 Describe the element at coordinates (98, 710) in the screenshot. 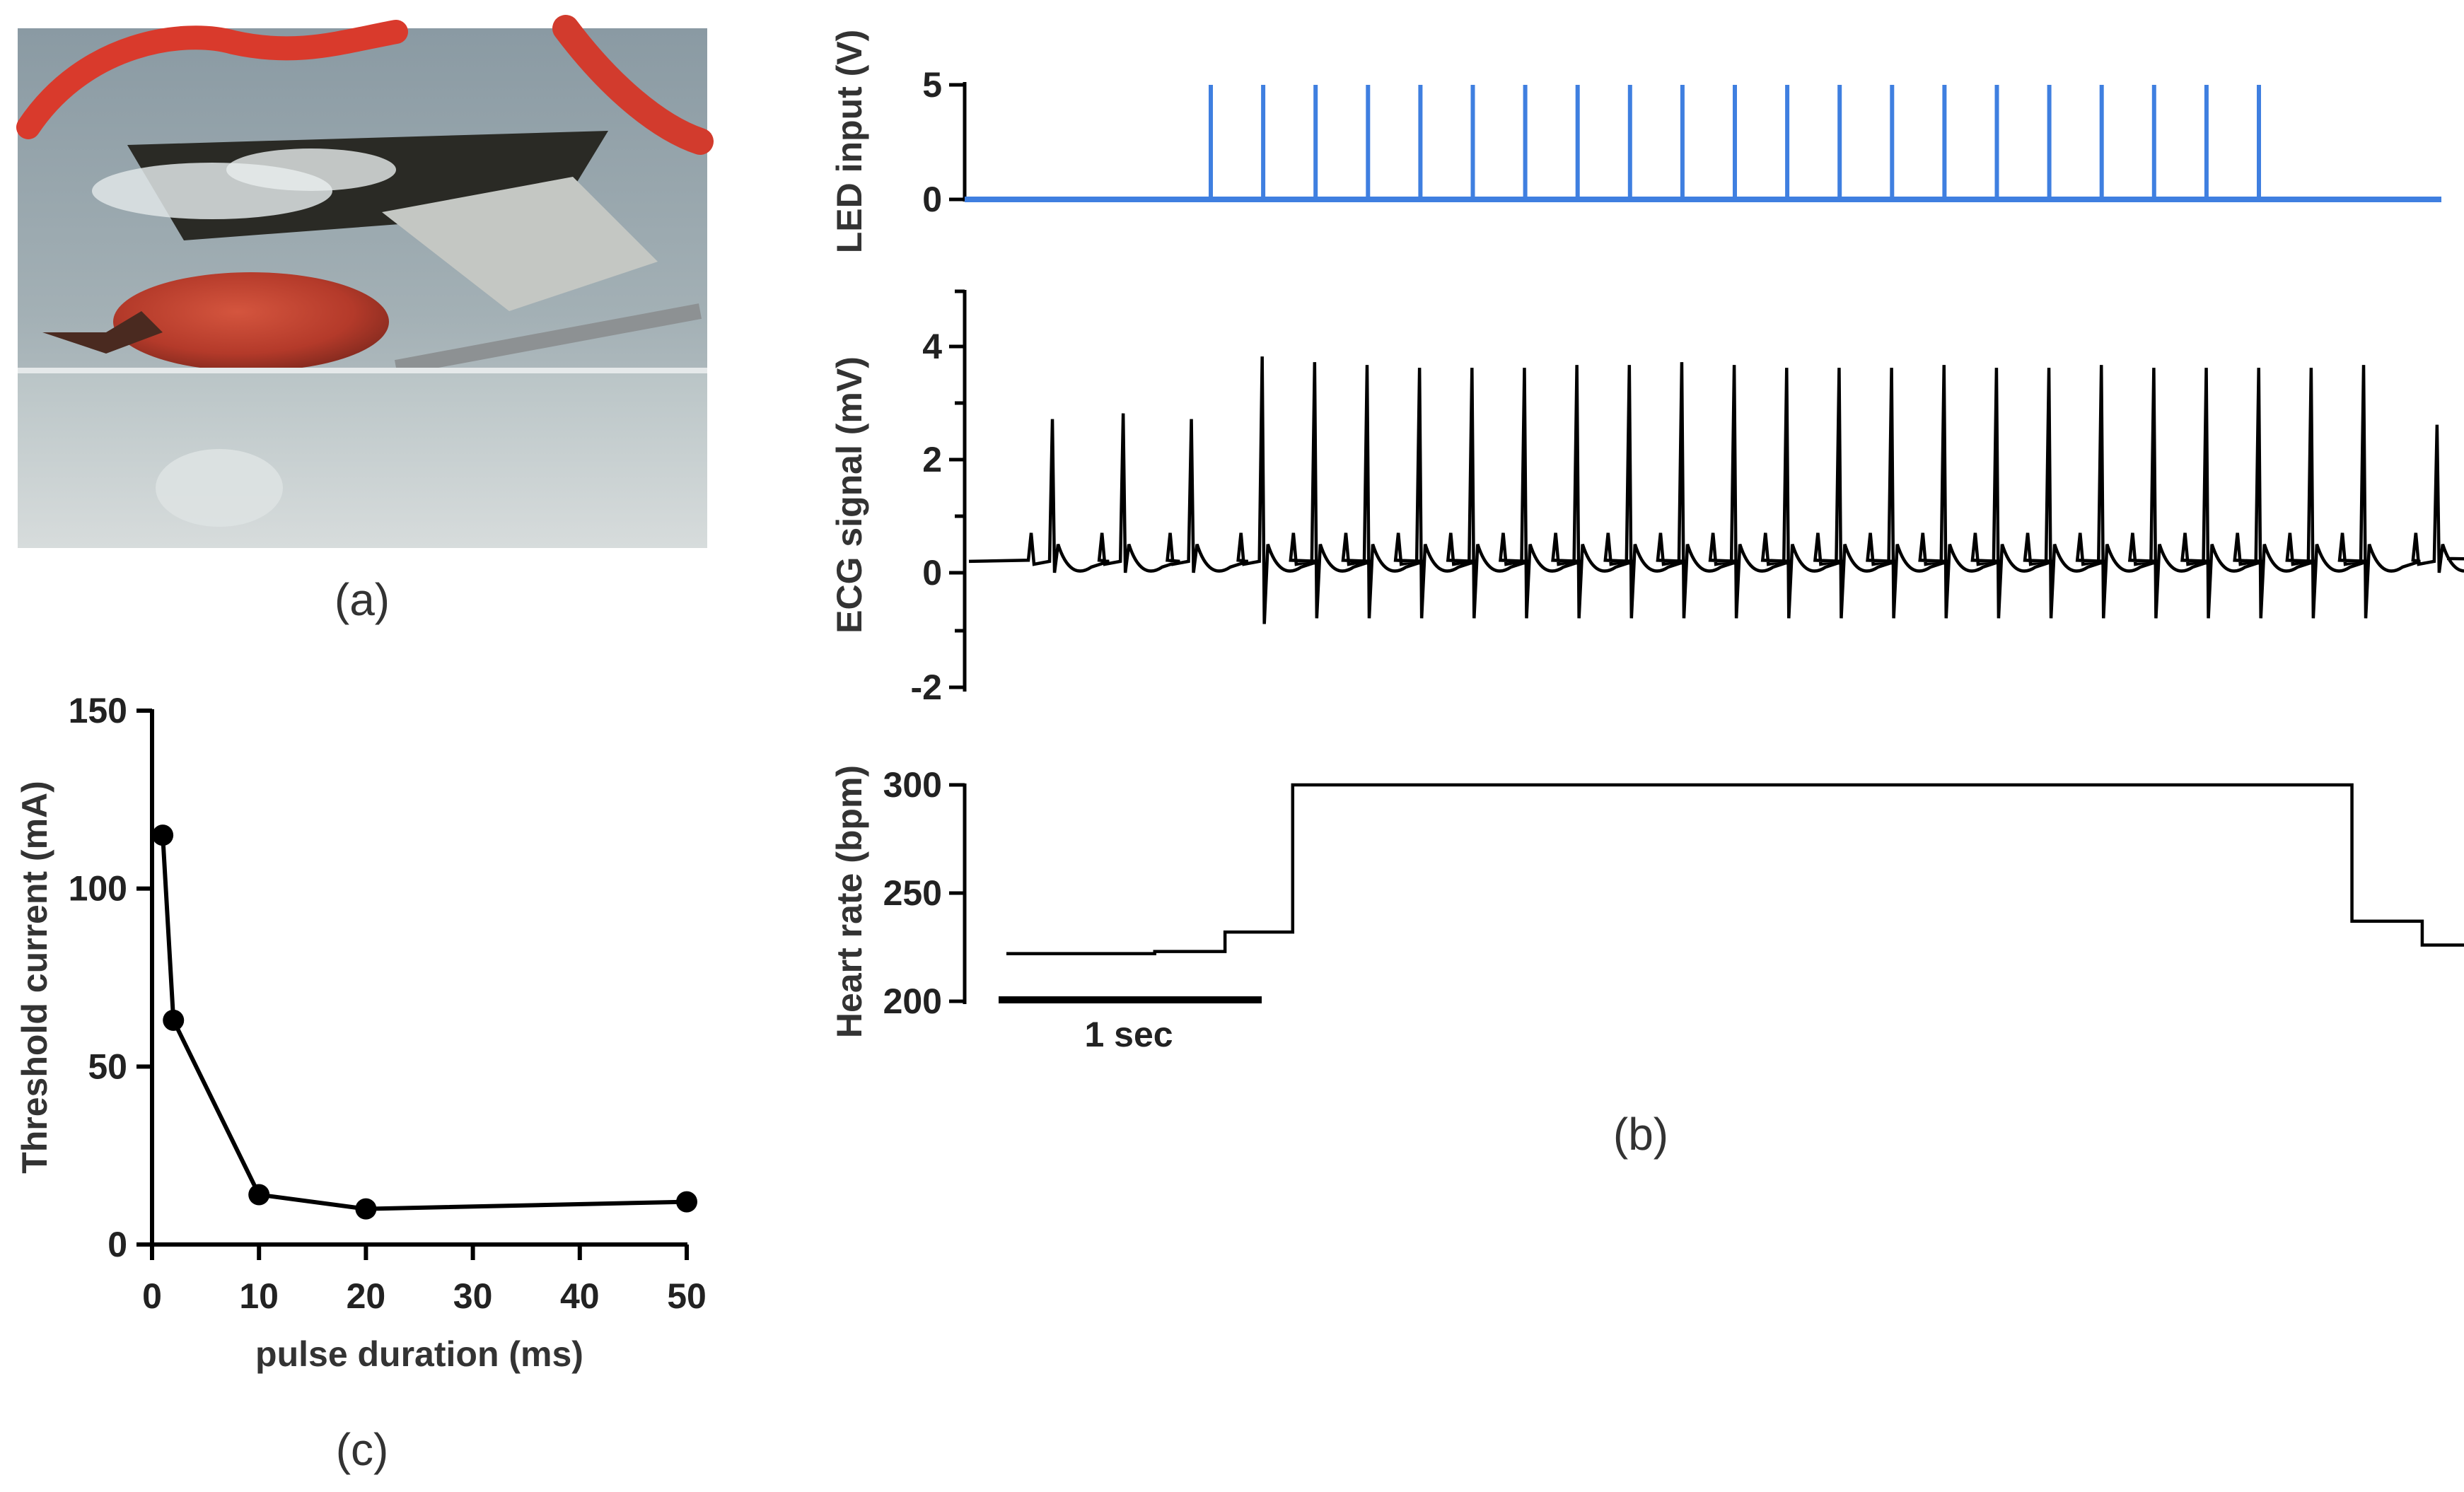

I see `threshold-y-tick-label: 150` at that location.